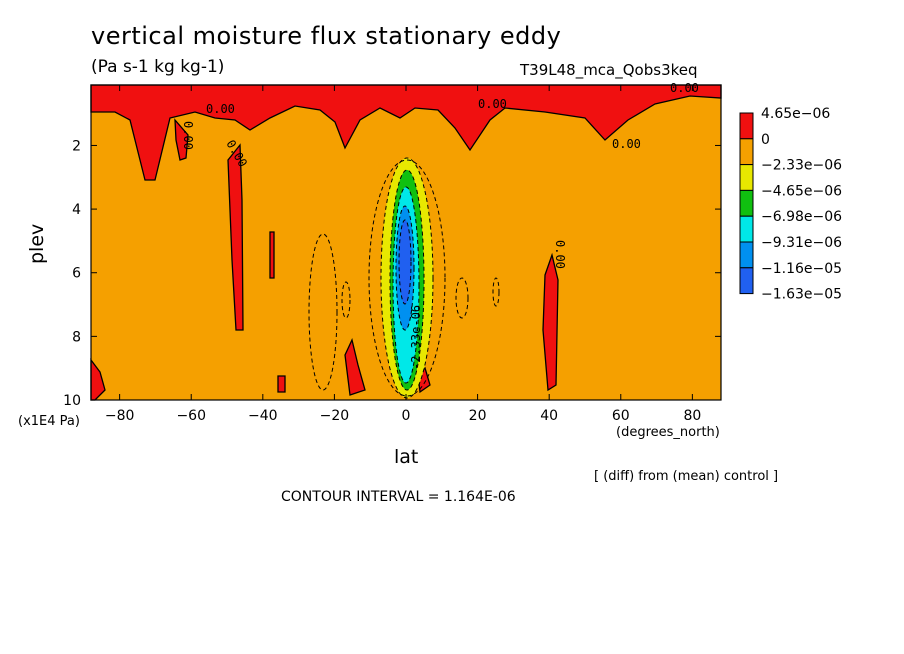 Image resolution: width=904 pixels, height=654 pixels. I want to click on positive-region-bottom-center, so click(355, 367).